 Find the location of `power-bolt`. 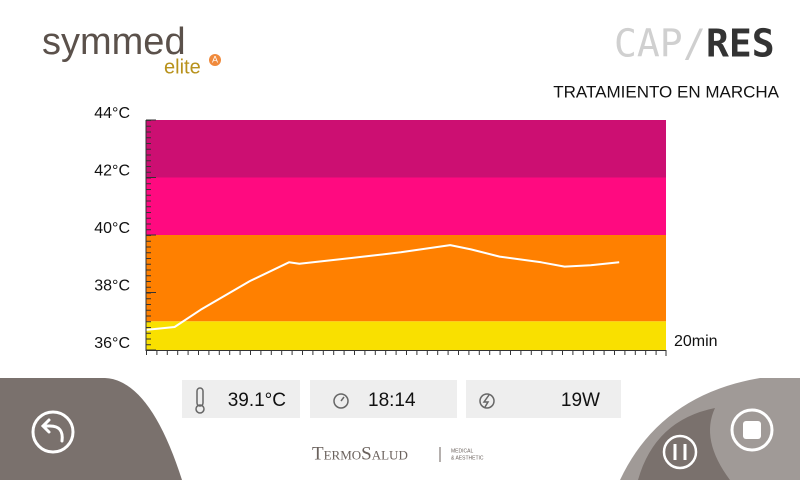

power-bolt is located at coordinates (486, 401).